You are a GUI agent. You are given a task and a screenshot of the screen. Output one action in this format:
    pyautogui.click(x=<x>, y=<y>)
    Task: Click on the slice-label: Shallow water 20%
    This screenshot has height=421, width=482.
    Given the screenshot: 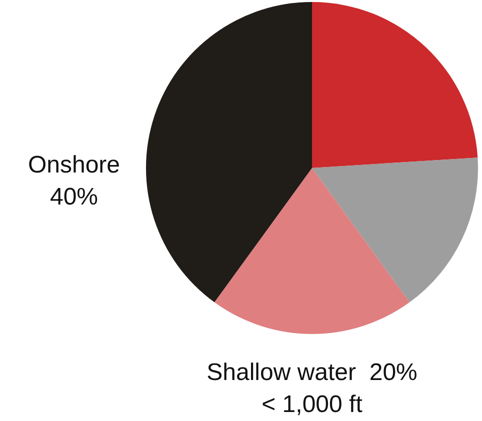 What is the action you would take?
    pyautogui.click(x=312, y=372)
    